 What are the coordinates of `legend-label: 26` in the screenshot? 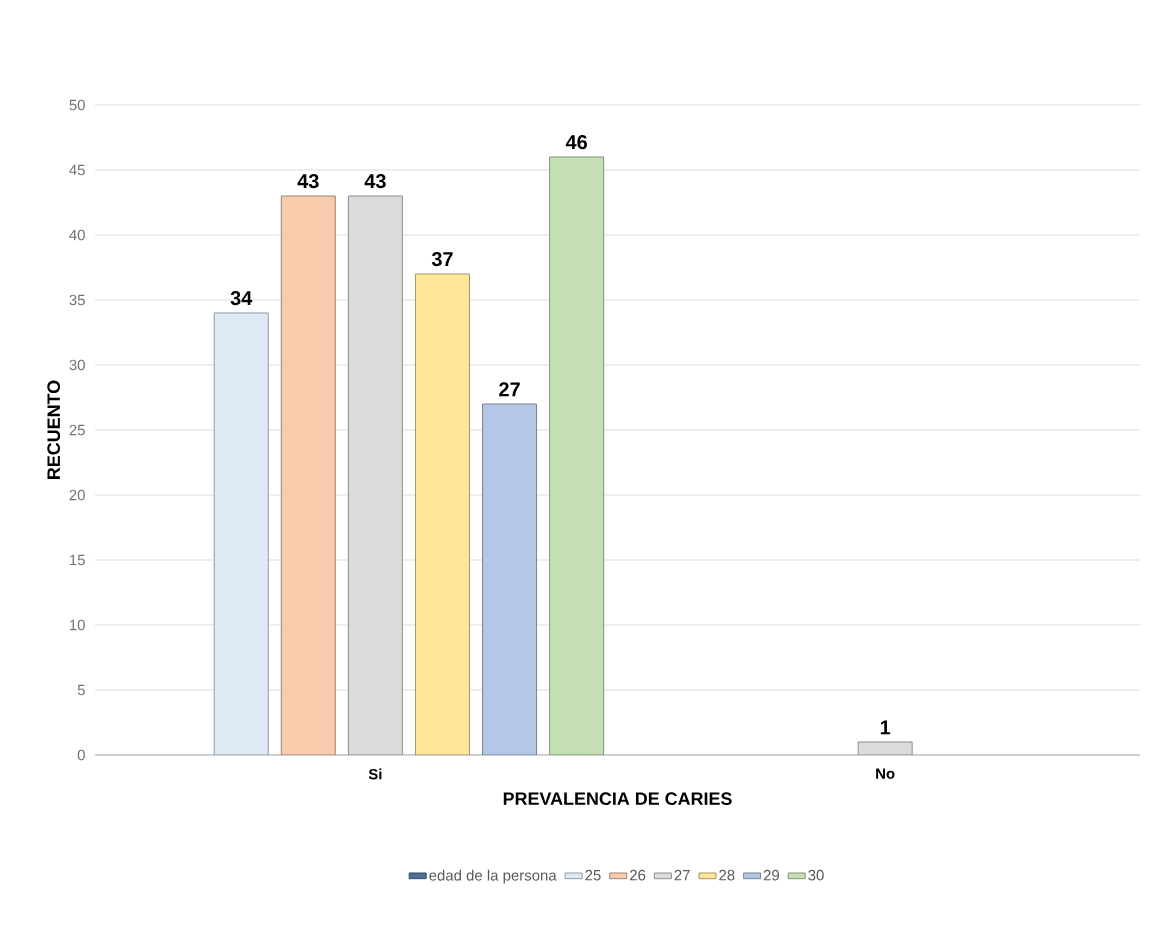 It's located at (638, 875).